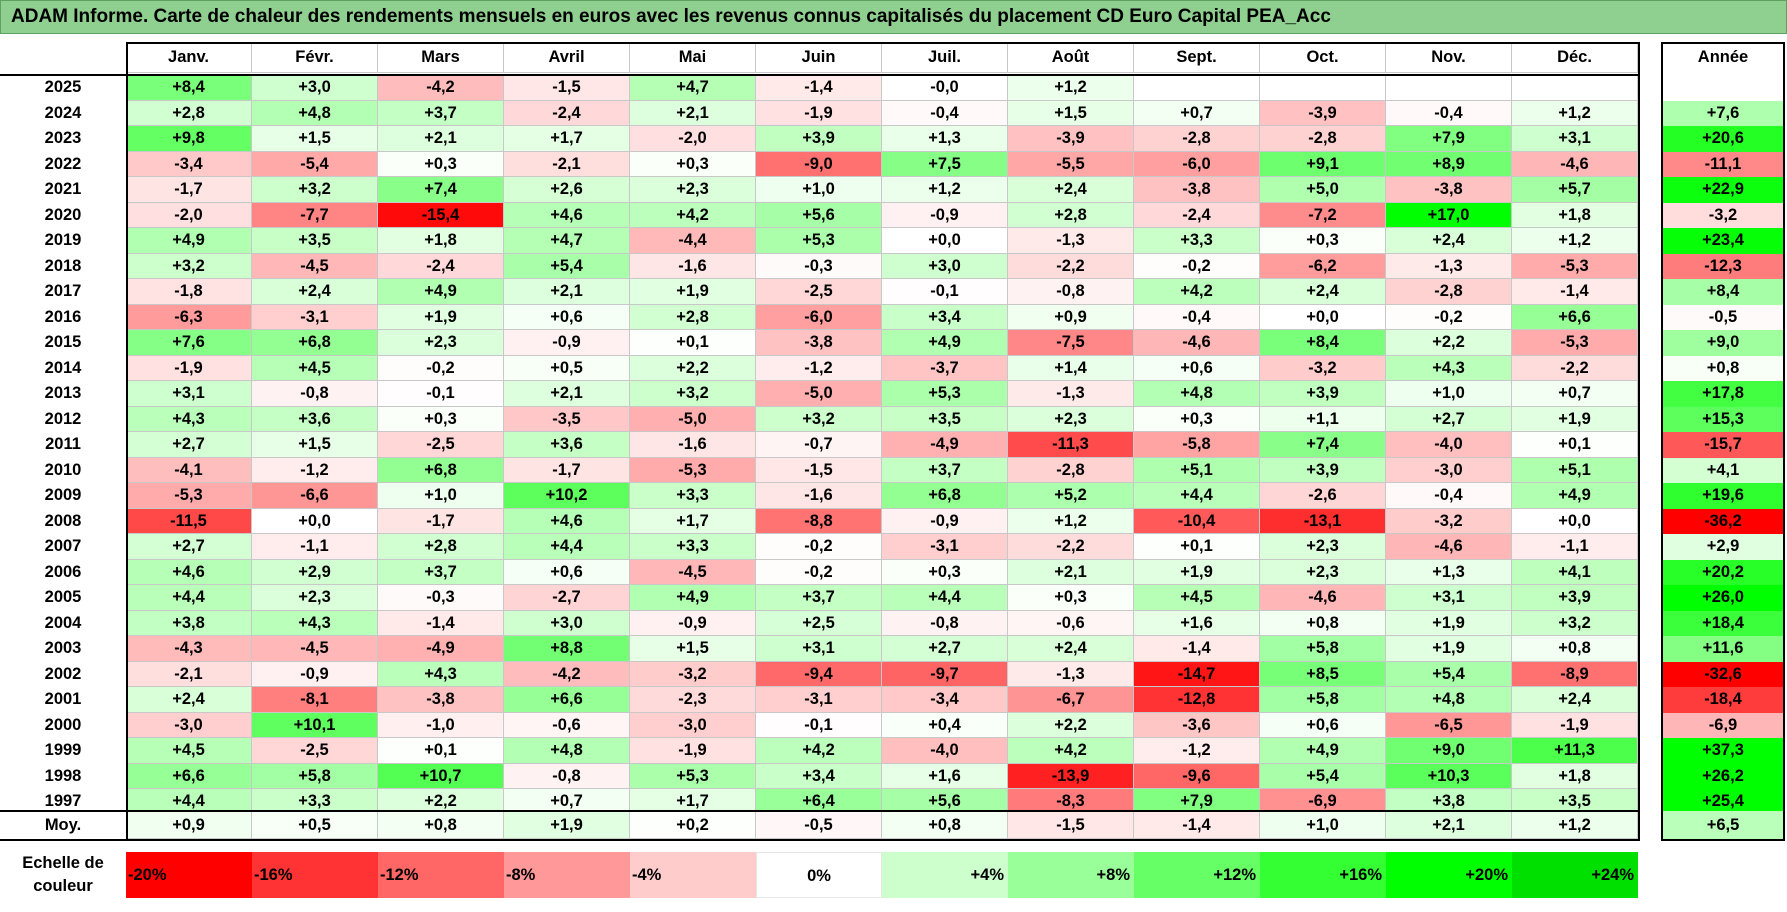  I want to click on annual-cell: +15,3, so click(1723, 419).